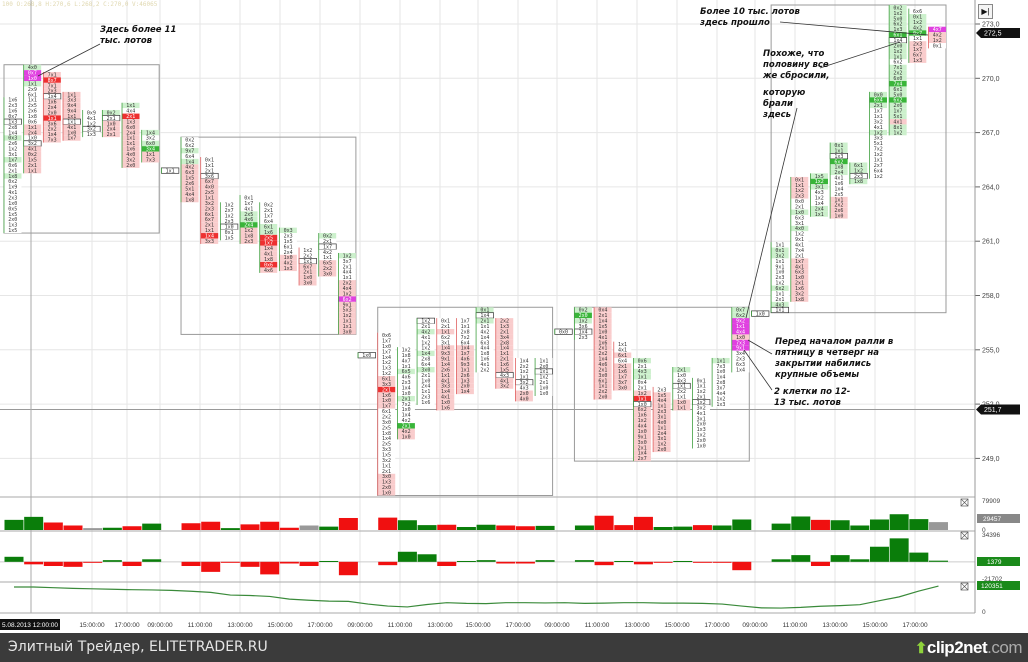 The image size is (1028, 662). I want to click on go-to-end-button: ▶|, so click(985, 11).